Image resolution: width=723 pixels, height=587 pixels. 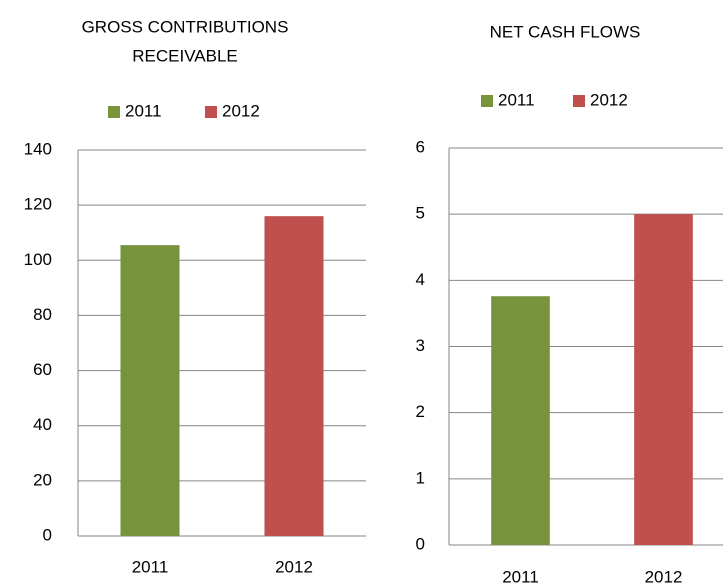 What do you see at coordinates (185, 26) in the screenshot?
I see `chart-title: GROSS CONTRIBUTIONS` at bounding box center [185, 26].